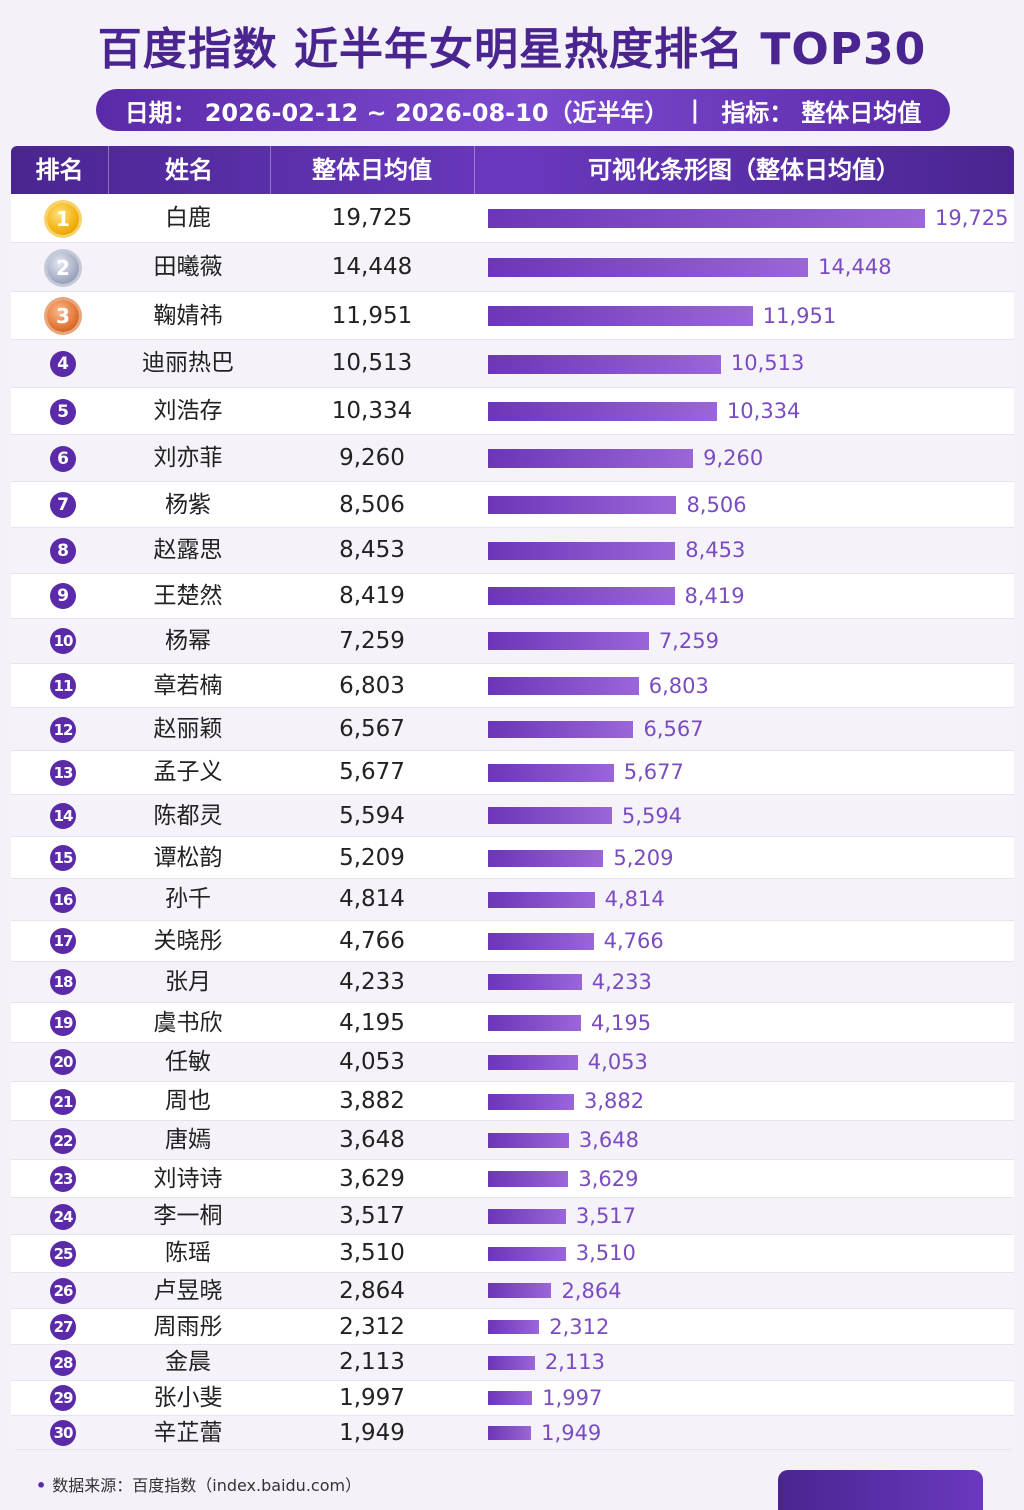 This screenshot has height=1510, width=1024. I want to click on rank-badge: 10, so click(63, 641).